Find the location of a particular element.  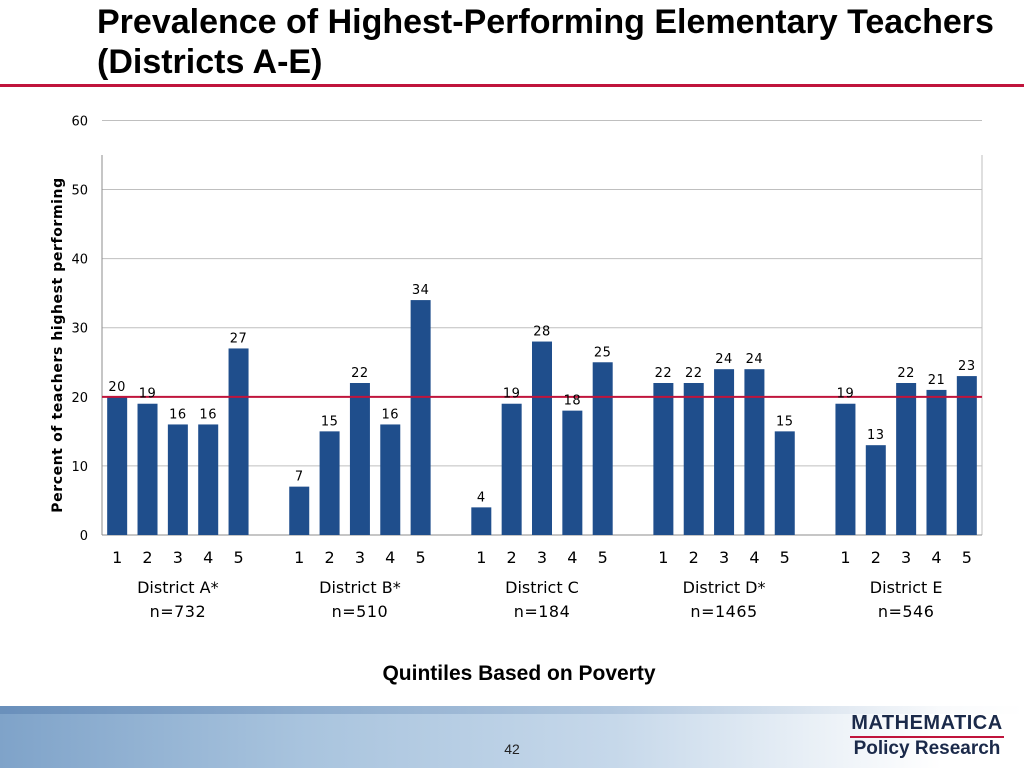

logo-subtitle: Policy Research is located at coordinates (927, 748).